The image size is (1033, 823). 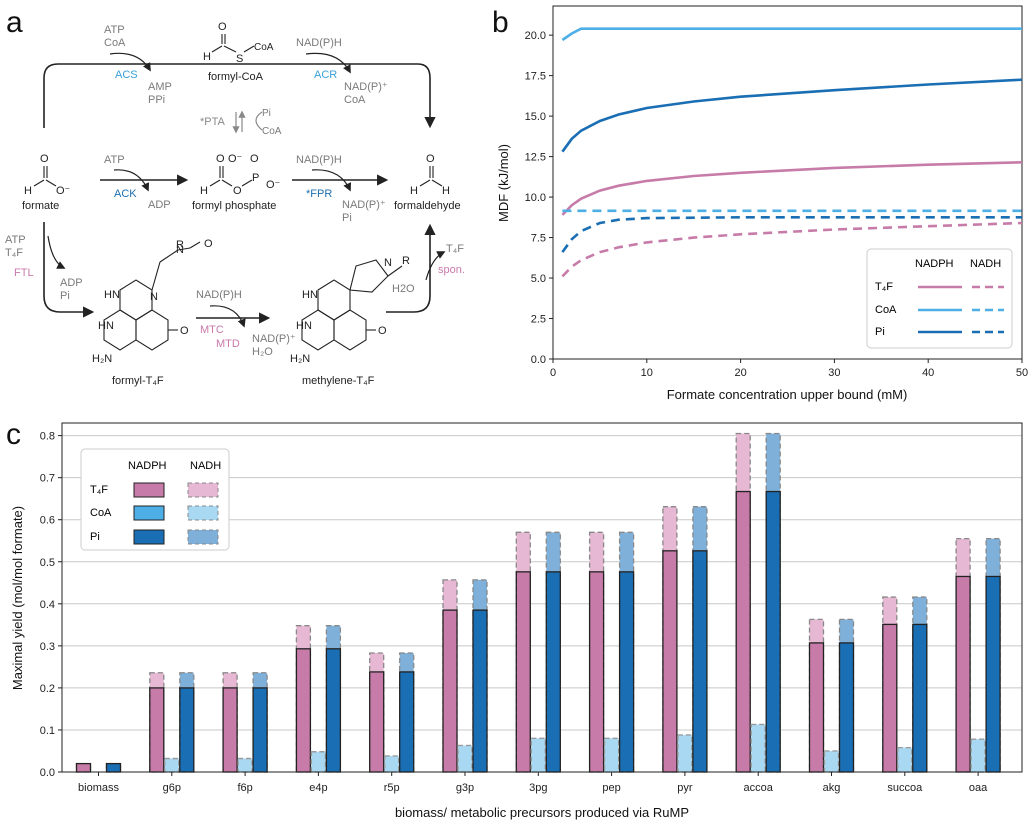 I want to click on yield-y-tick-label: 0.0, so click(x=47, y=773).